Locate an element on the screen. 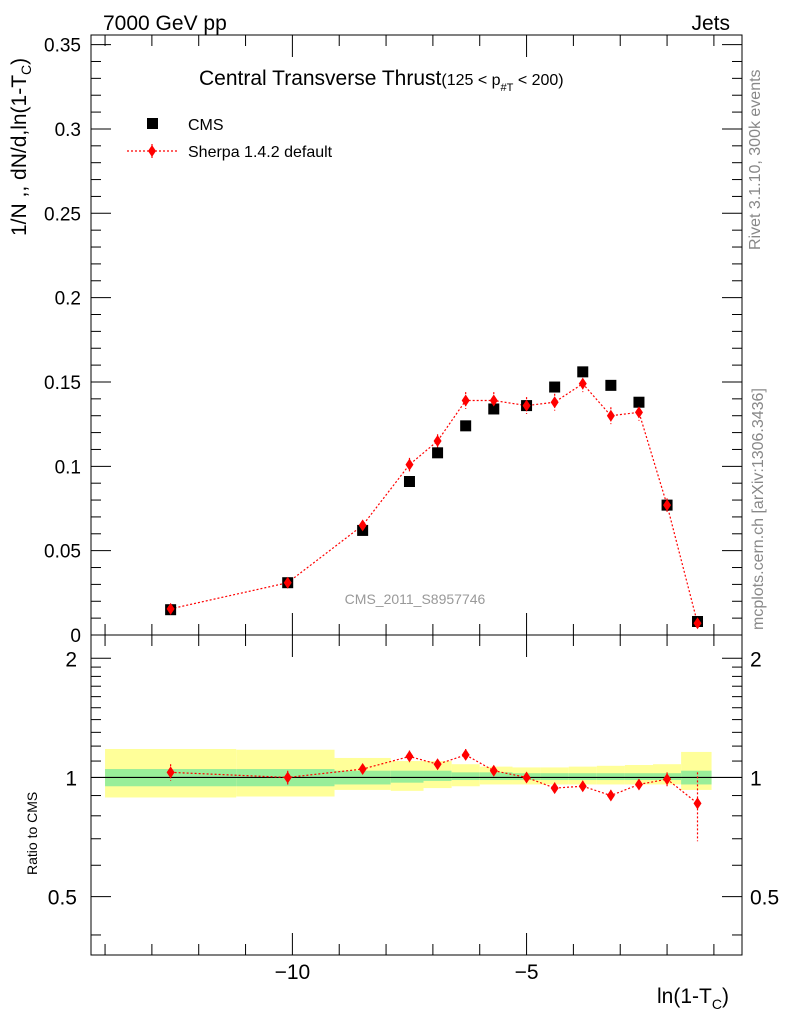 Image resolution: width=786 pixels, height=1024 pixels. legend-cms-label: CMS is located at coordinates (206, 125).